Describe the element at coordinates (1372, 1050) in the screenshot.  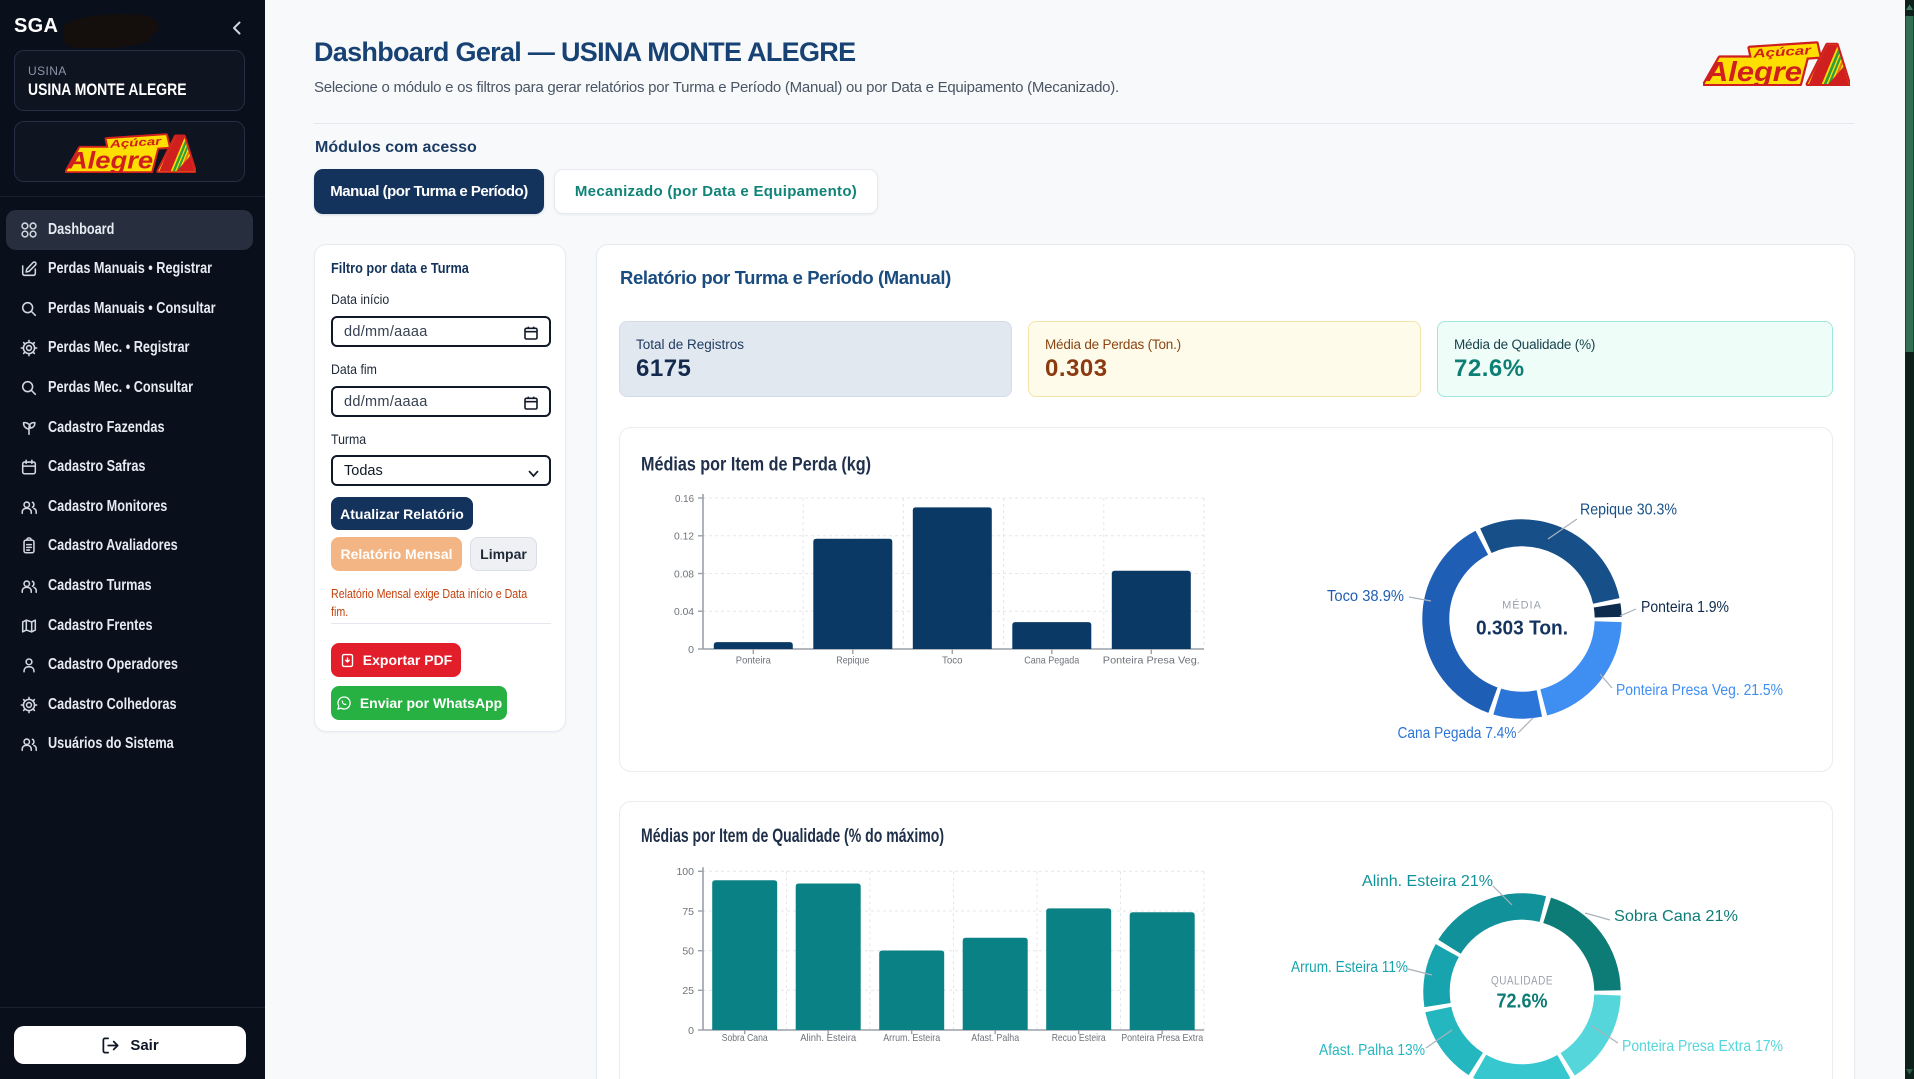
I see `svg-text: Afast. Palha 13%` at that location.